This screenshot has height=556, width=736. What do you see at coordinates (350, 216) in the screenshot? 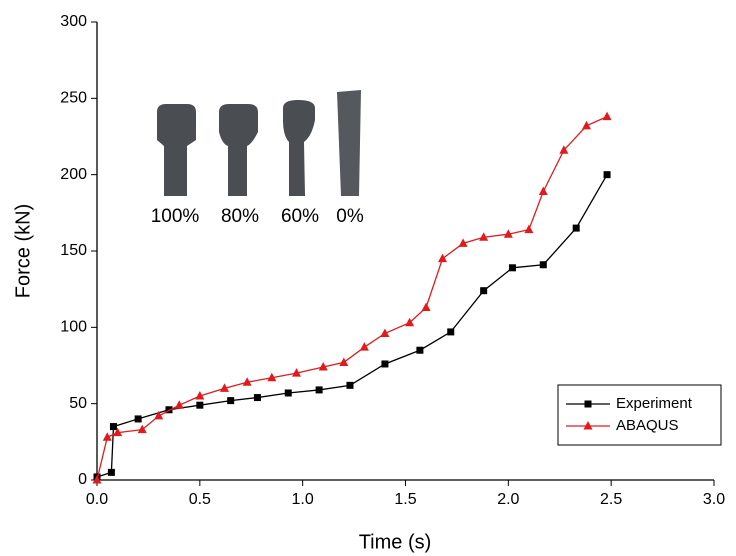
I see `photo-label: 0%` at bounding box center [350, 216].